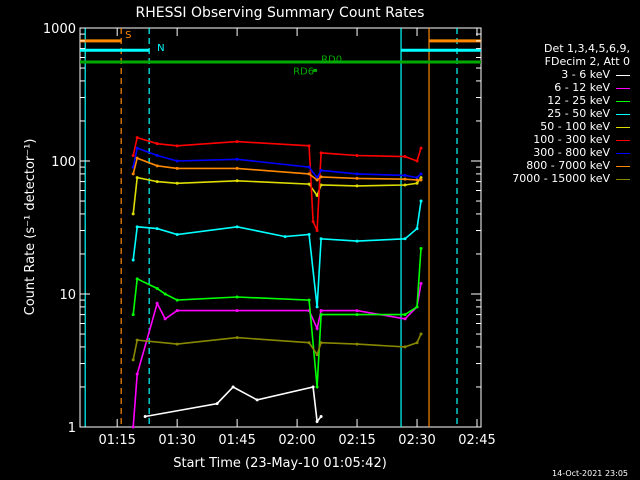  What do you see at coordinates (59, 29) in the screenshot?
I see `y-tick-label-3: 1000` at bounding box center [59, 29].